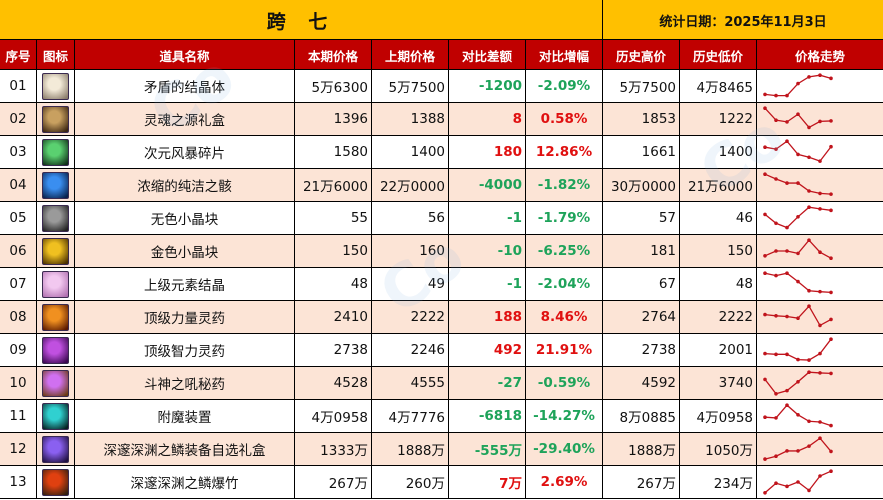 Image resolution: width=883 pixels, height=500 pixels. What do you see at coordinates (487, 152) in the screenshot?
I see `price-difference: 180` at bounding box center [487, 152].